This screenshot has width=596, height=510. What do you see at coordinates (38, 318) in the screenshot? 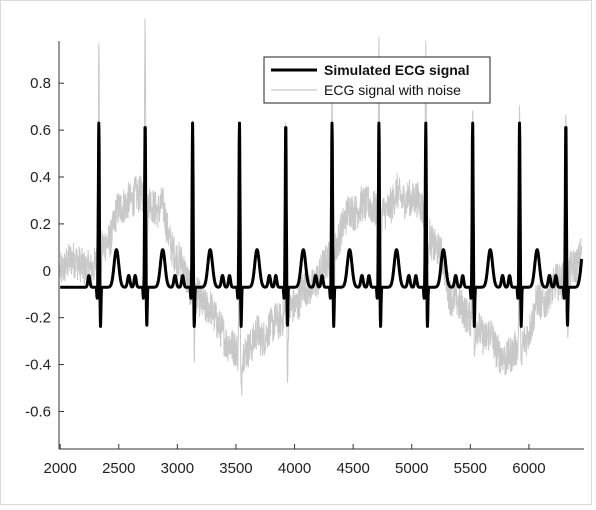
I see `y-tick-label: -0.2` at bounding box center [38, 318].